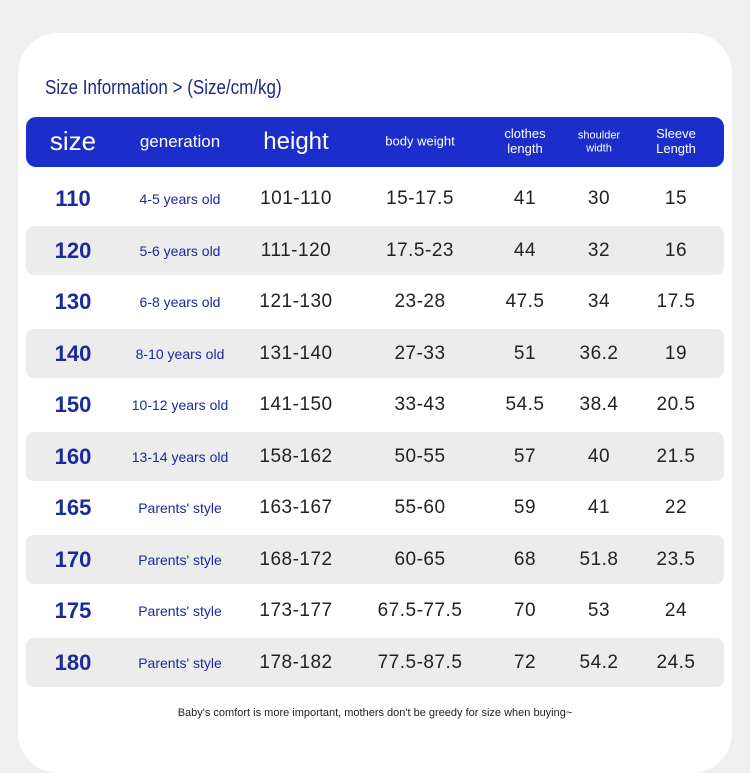  What do you see at coordinates (676, 250) in the screenshot?
I see `table-cell: 16` at bounding box center [676, 250].